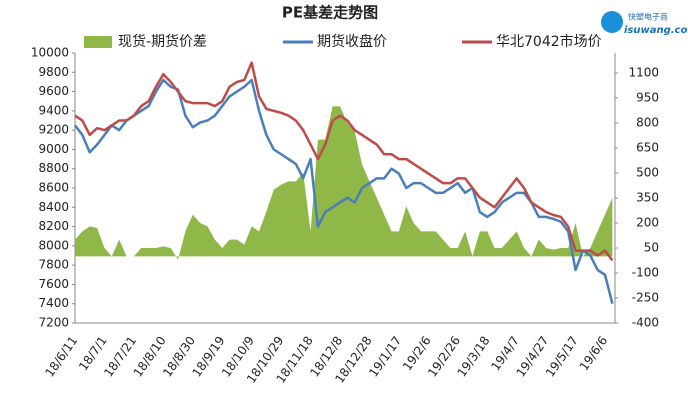 This screenshot has height=409, width=688. What do you see at coordinates (645, 273) in the screenshot?
I see `y2-tick-label: -100` at bounding box center [645, 273].